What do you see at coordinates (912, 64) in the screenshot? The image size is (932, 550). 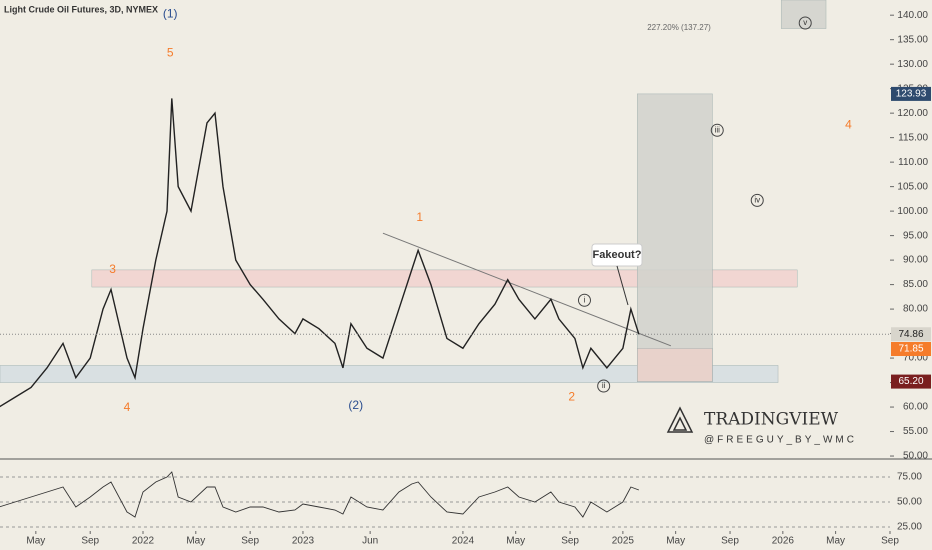 I see `y-tick-label: 130.00` at bounding box center [912, 64].